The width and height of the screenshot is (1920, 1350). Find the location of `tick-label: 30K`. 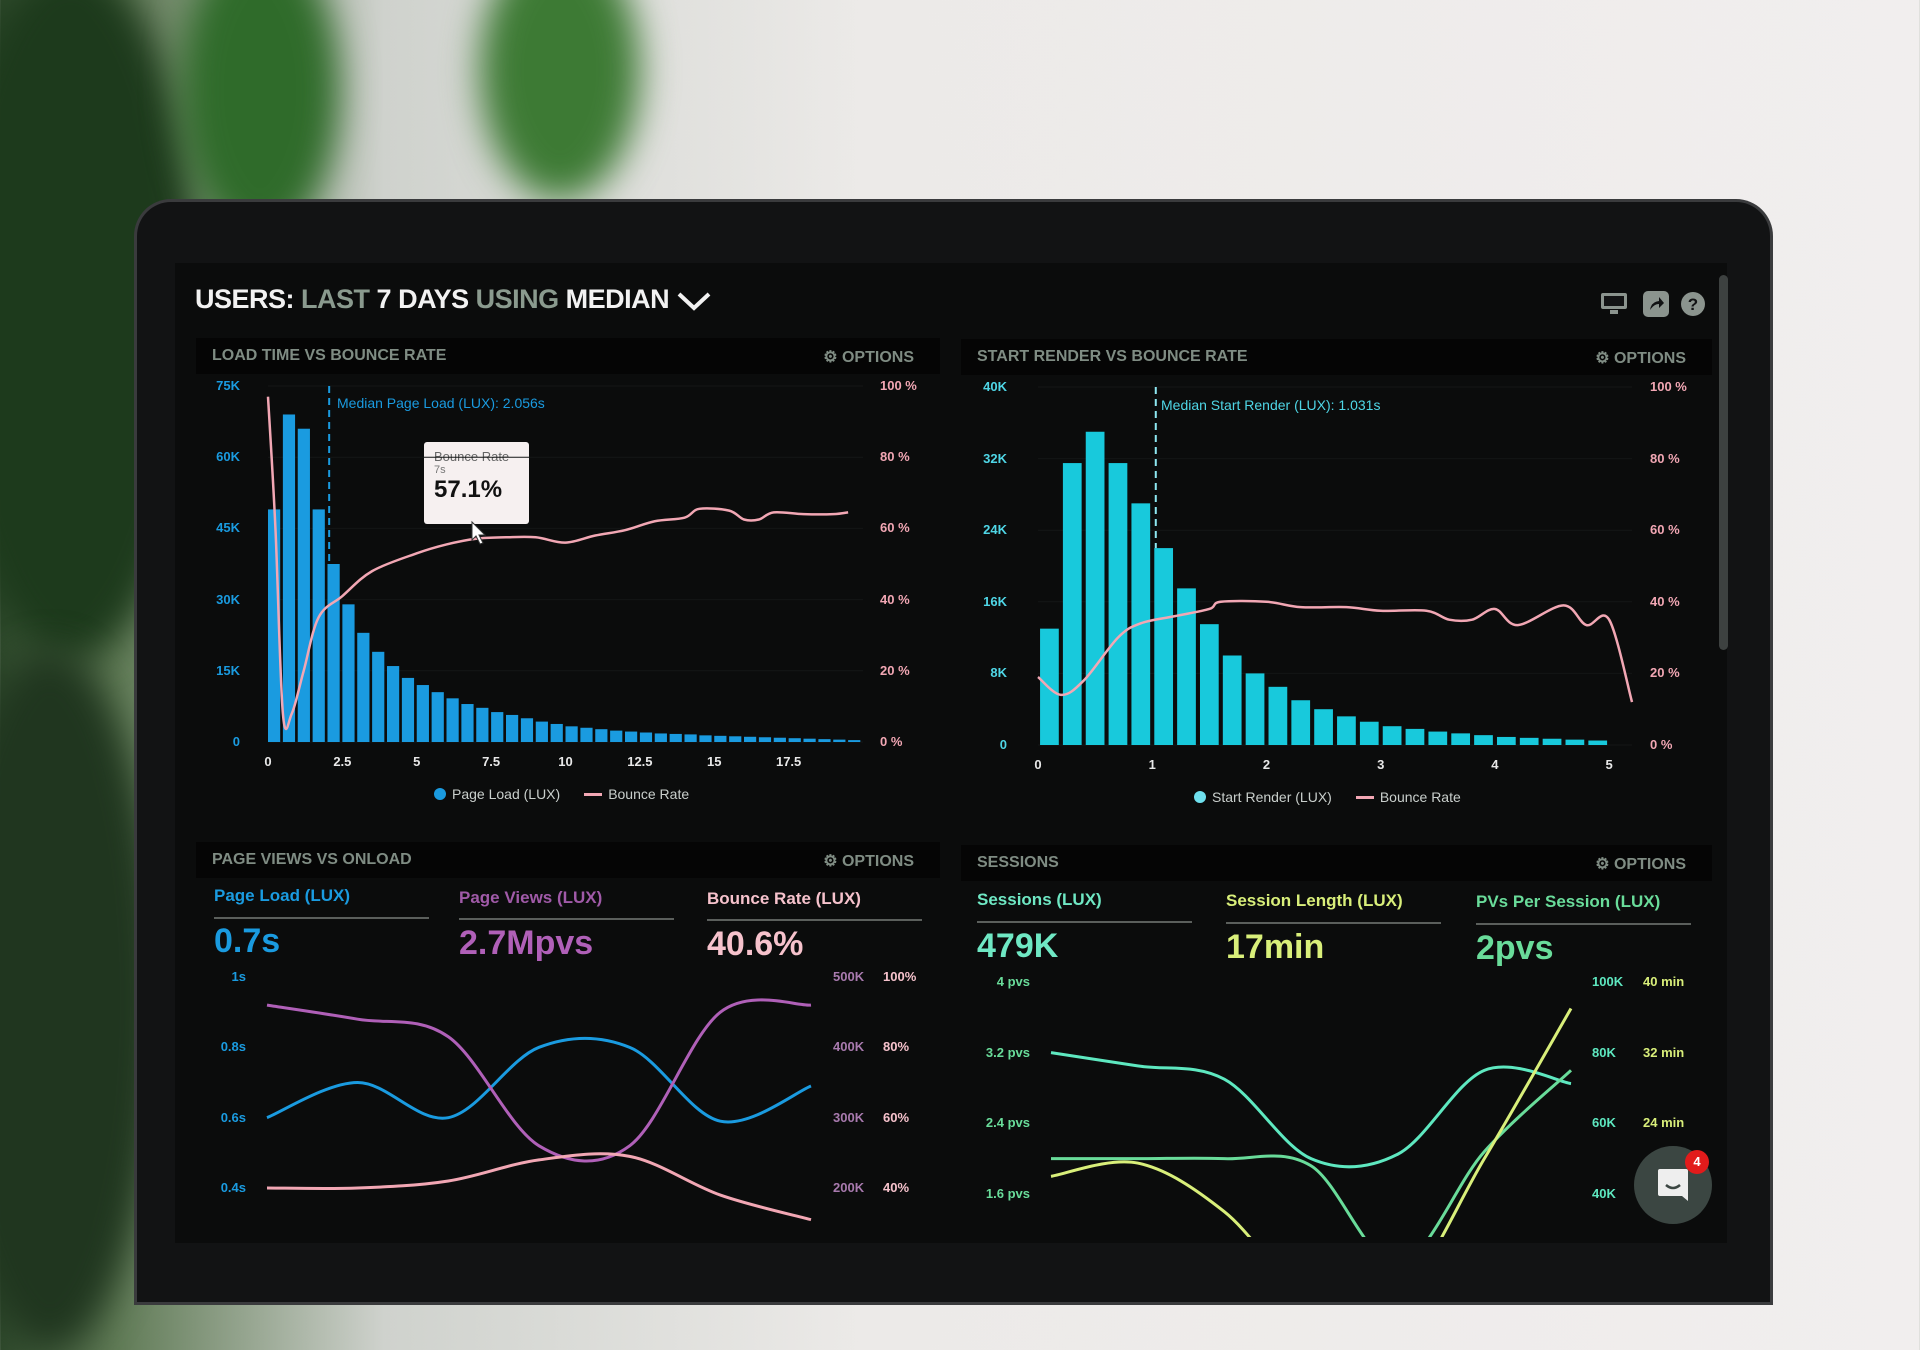

tick-label: 30K is located at coordinates (228, 599).